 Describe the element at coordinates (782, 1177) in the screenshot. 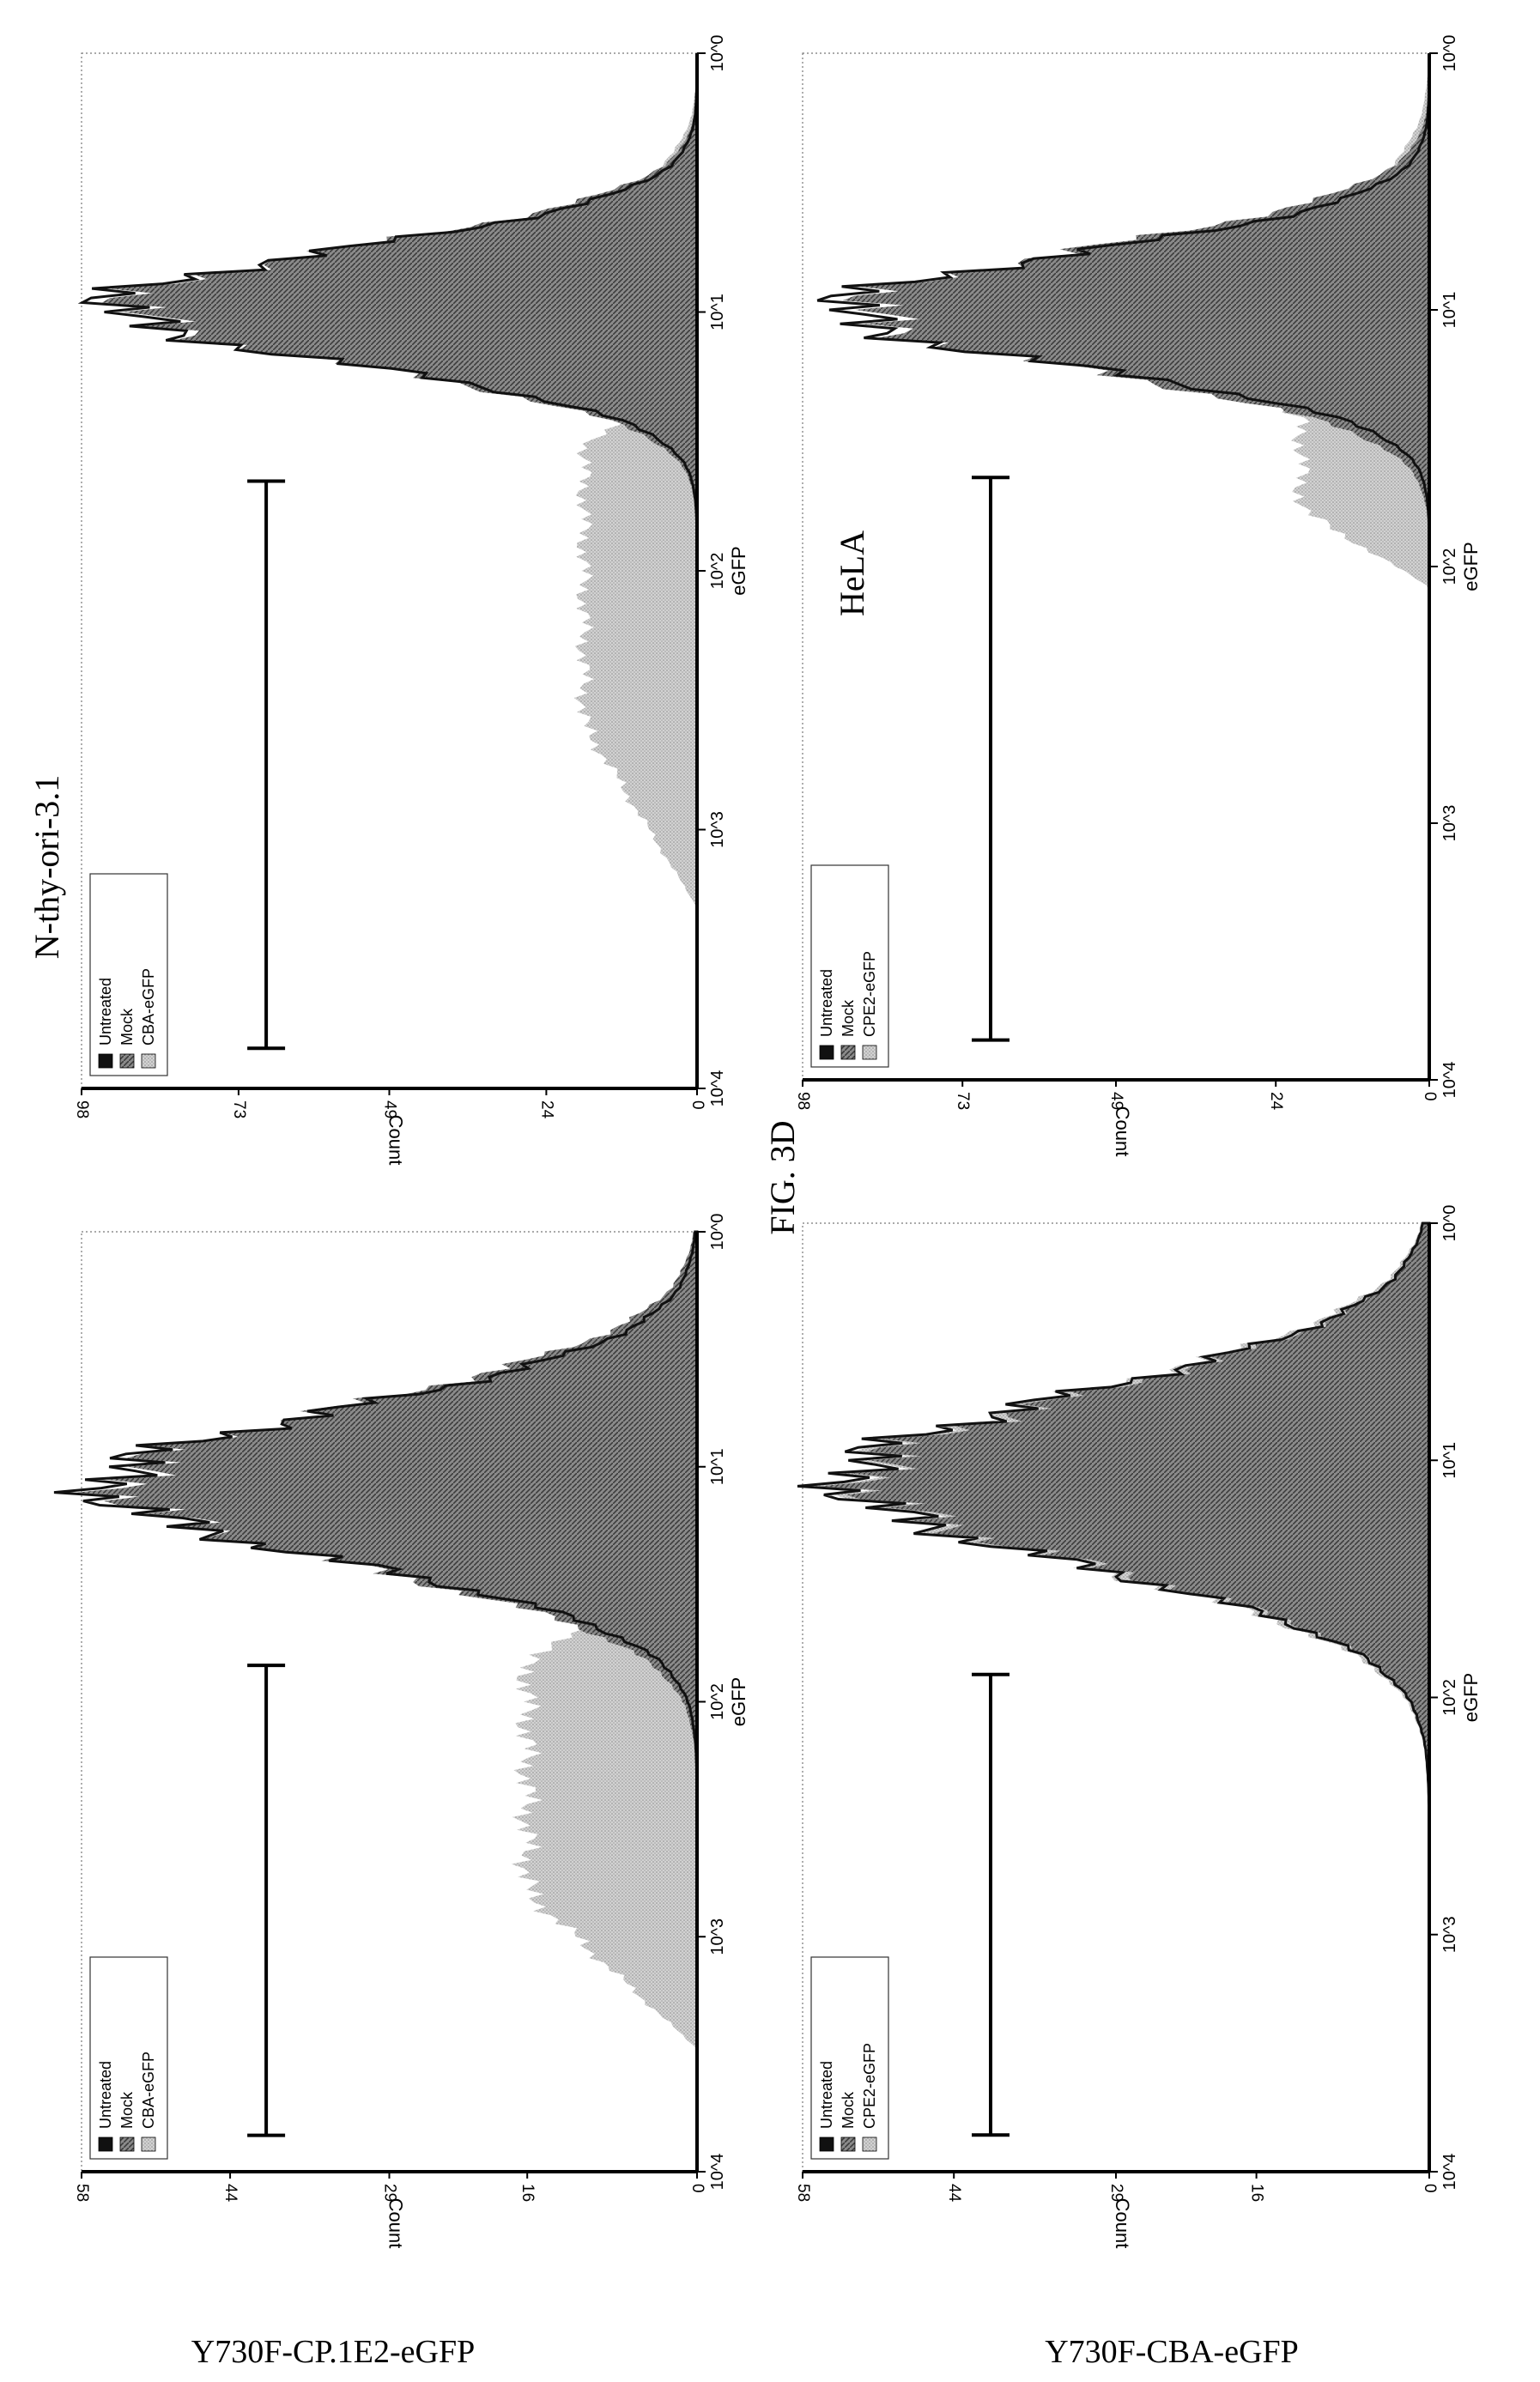

I see `figure-label: FIG. 3D` at that location.